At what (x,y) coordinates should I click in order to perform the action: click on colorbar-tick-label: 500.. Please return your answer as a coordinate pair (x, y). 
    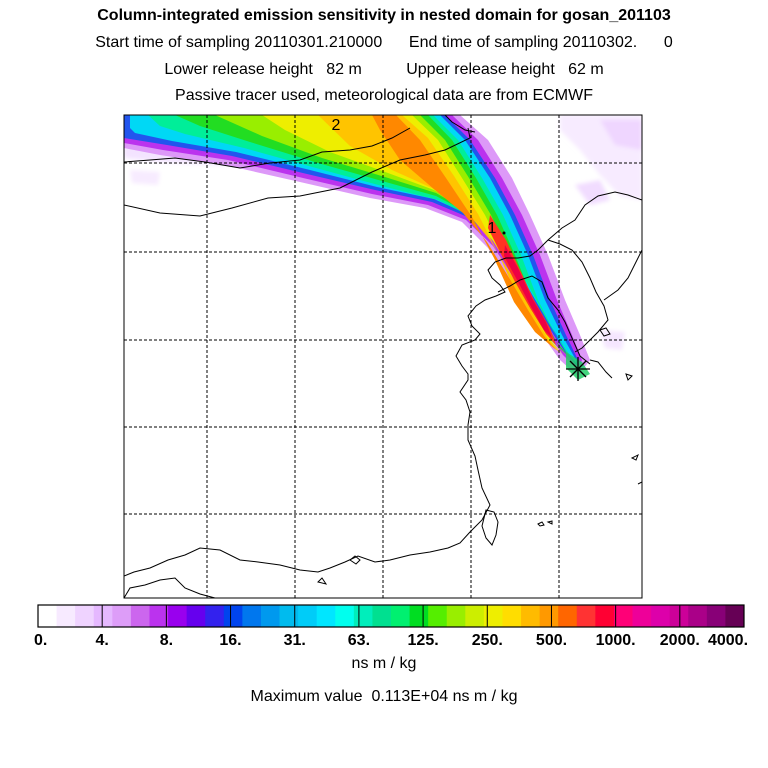
    Looking at the image, I should click on (551, 640).